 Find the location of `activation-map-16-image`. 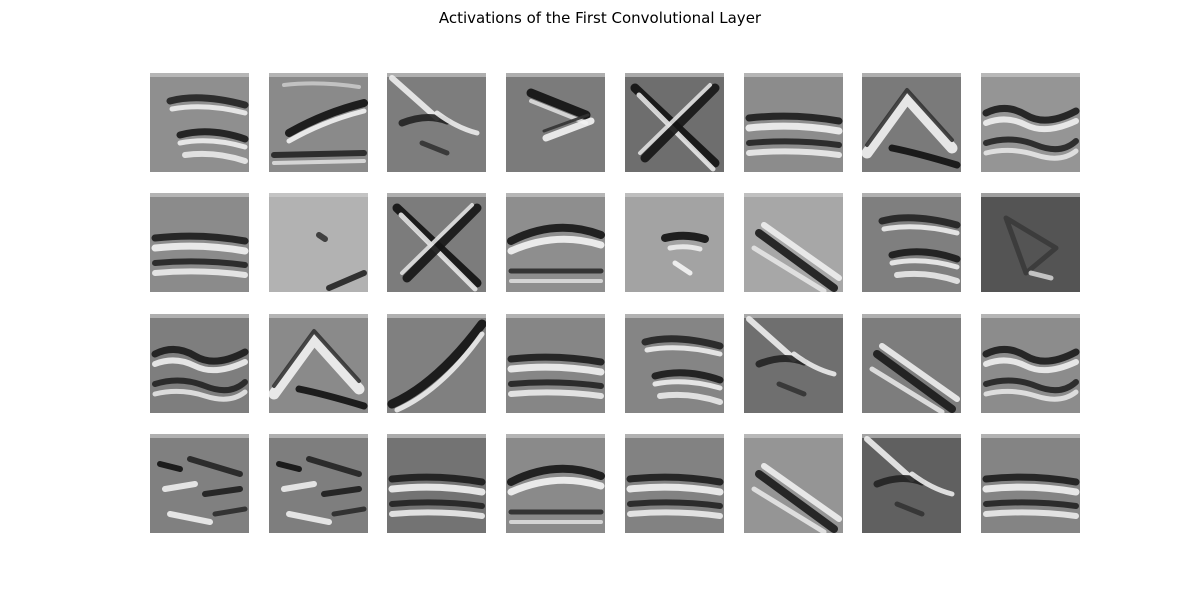

activation-map-16-image is located at coordinates (1030, 242).